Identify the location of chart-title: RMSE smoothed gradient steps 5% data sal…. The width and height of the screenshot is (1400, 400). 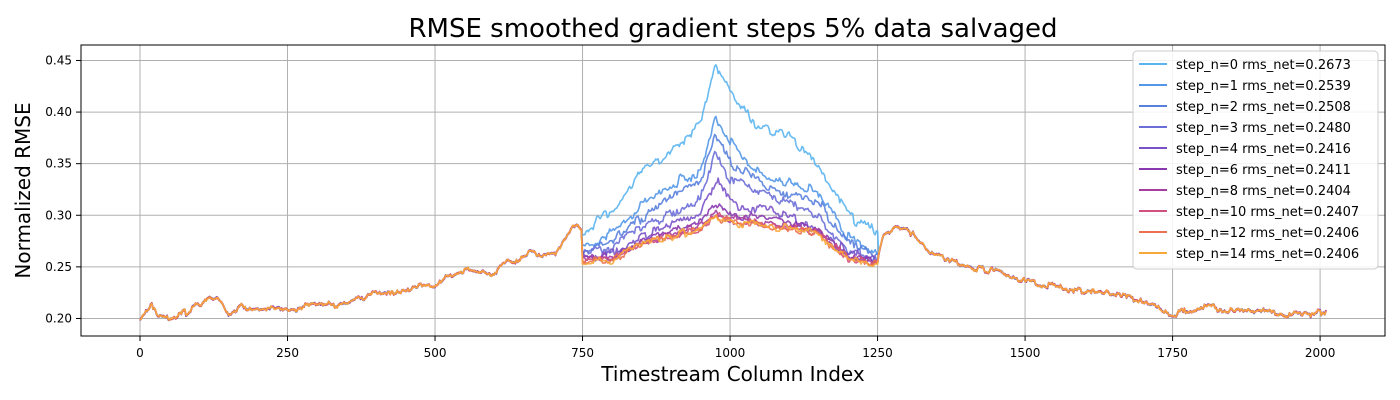
(732, 29).